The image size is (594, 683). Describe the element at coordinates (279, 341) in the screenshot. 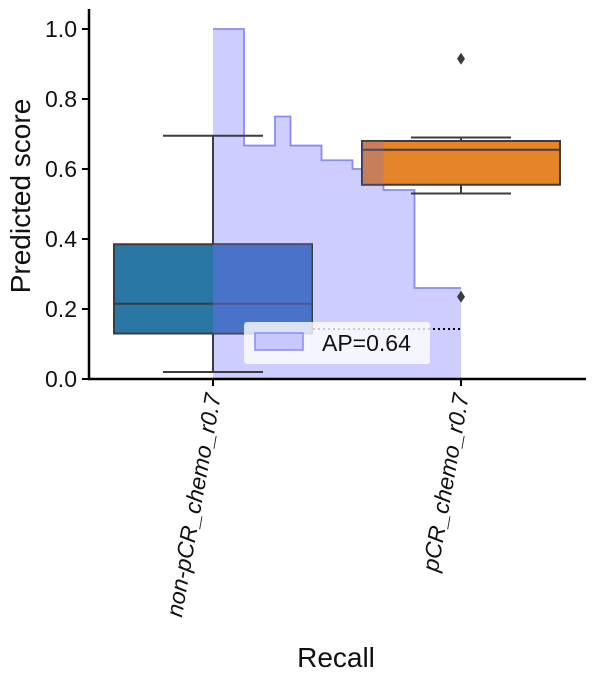

I see `legend-swatch` at that location.